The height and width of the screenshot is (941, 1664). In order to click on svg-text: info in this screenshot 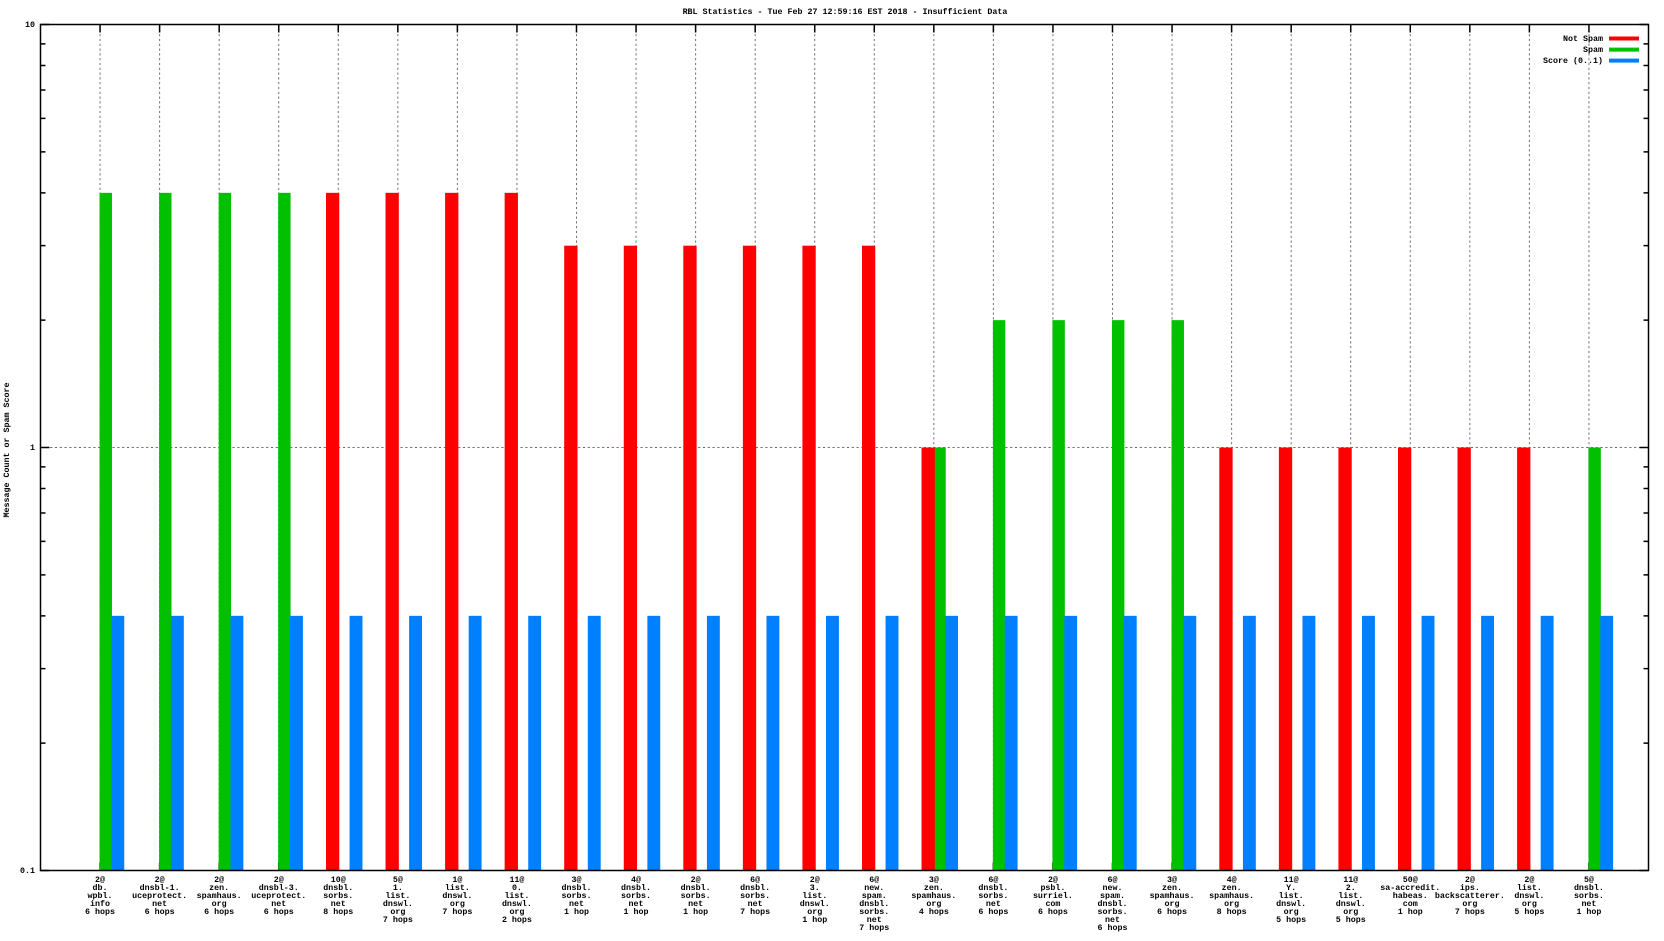, I will do `click(100, 904)`.